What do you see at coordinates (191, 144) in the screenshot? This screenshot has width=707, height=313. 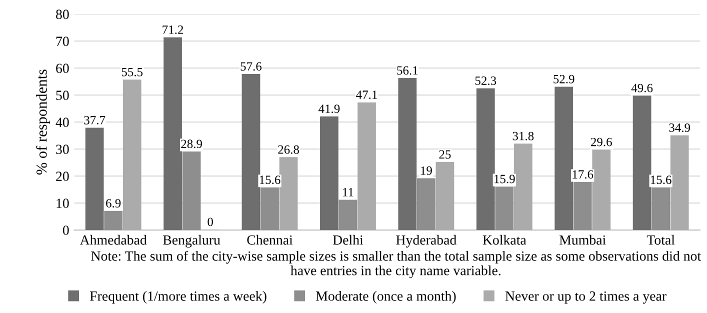 I see `data-label: 28.9` at bounding box center [191, 144].